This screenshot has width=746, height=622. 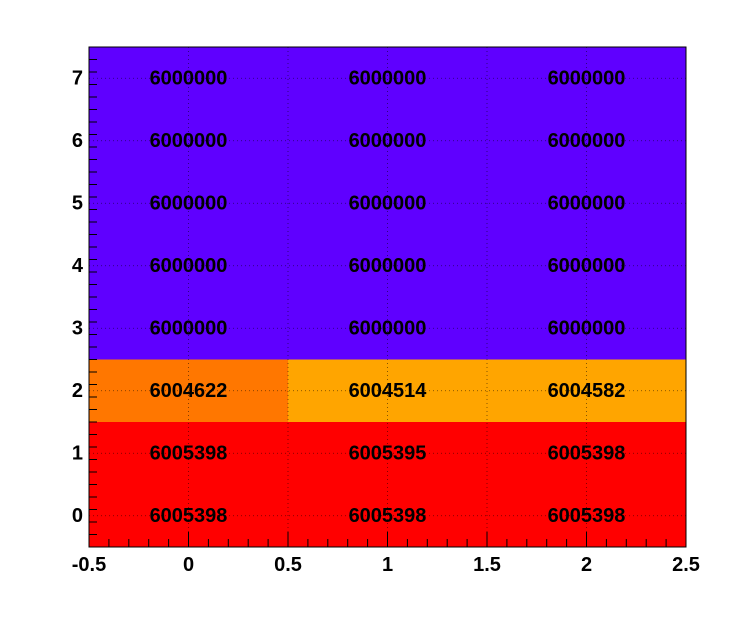 What do you see at coordinates (77, 391) in the screenshot?
I see `y-tick-label: 2` at bounding box center [77, 391].